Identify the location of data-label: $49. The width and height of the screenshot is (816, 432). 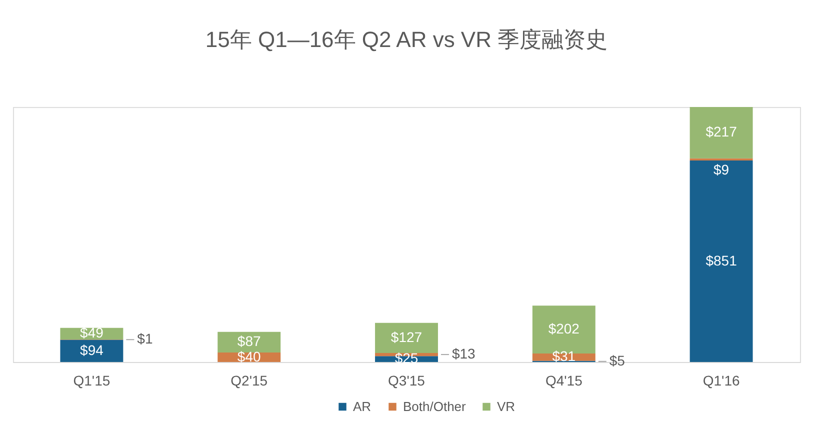
(92, 332).